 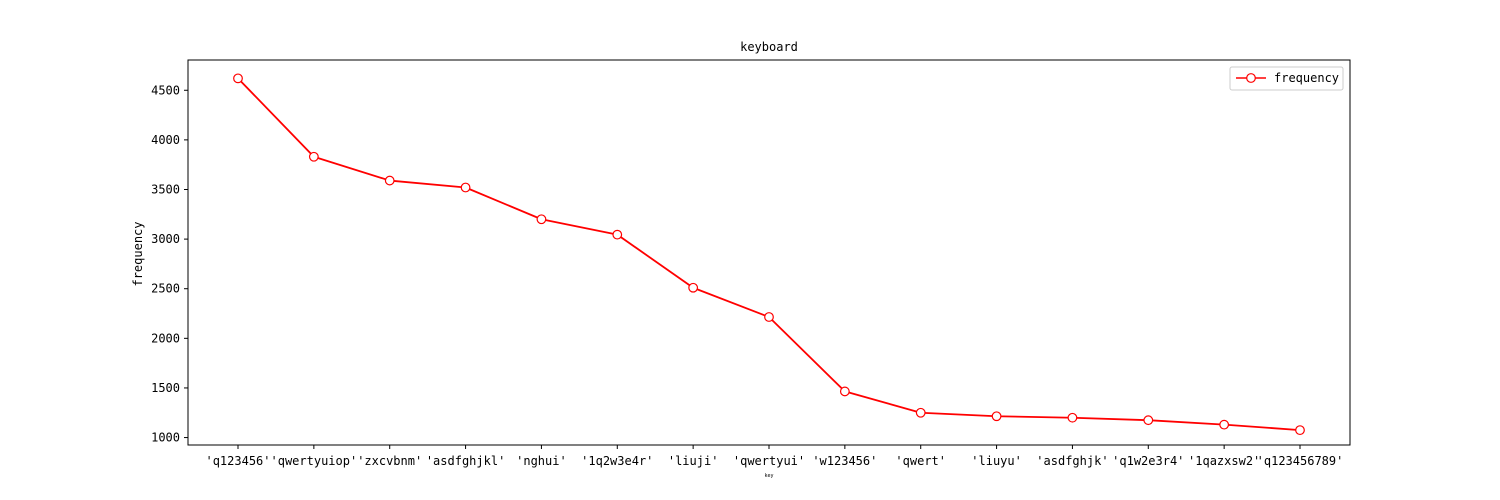 I want to click on y-tick-label: 1500, so click(x=165, y=388).